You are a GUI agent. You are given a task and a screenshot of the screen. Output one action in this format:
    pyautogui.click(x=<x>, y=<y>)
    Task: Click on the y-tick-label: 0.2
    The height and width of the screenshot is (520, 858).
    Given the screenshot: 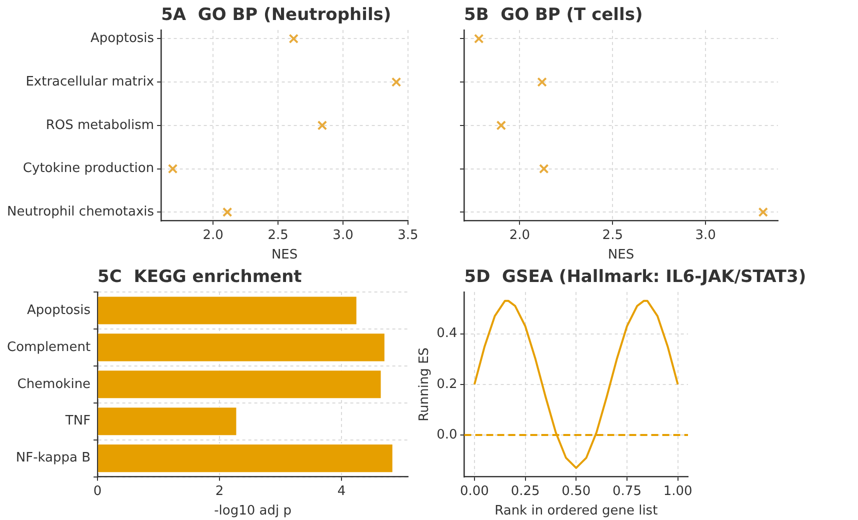 What is the action you would take?
    pyautogui.click(x=447, y=384)
    